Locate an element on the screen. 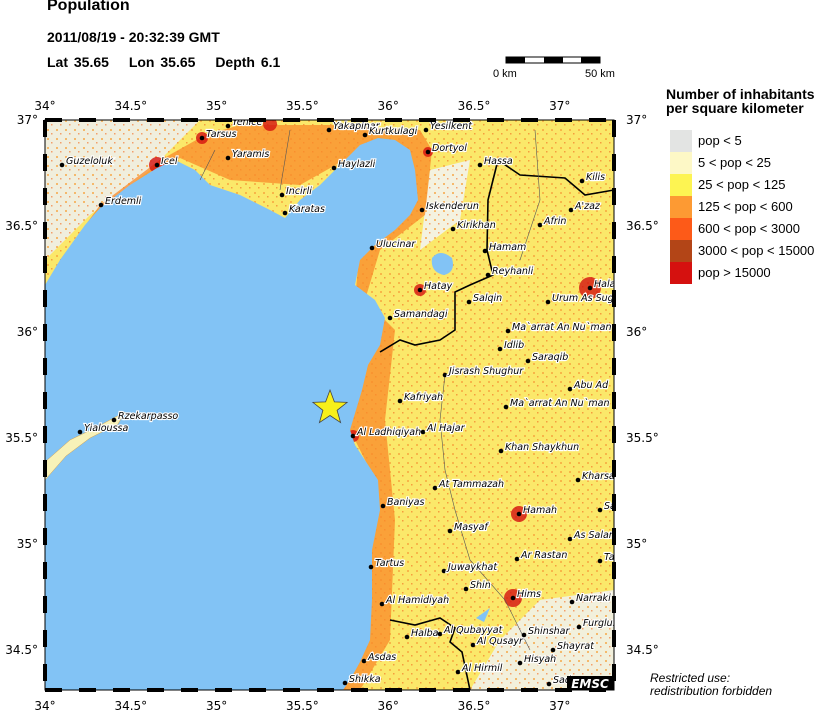  map-title: Population is located at coordinates (88, 7).